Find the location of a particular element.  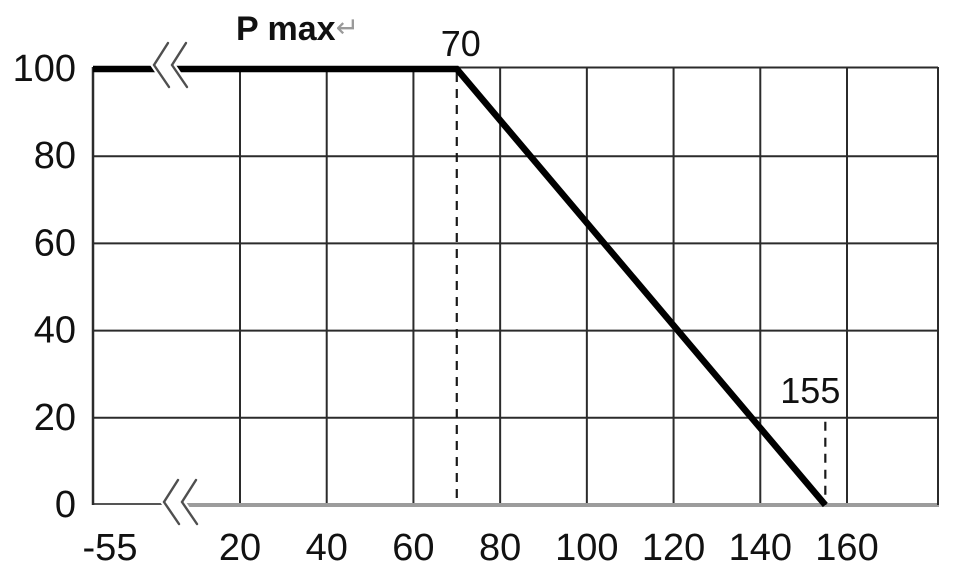

x-axis-tick-label: 160 is located at coordinates (846, 548).